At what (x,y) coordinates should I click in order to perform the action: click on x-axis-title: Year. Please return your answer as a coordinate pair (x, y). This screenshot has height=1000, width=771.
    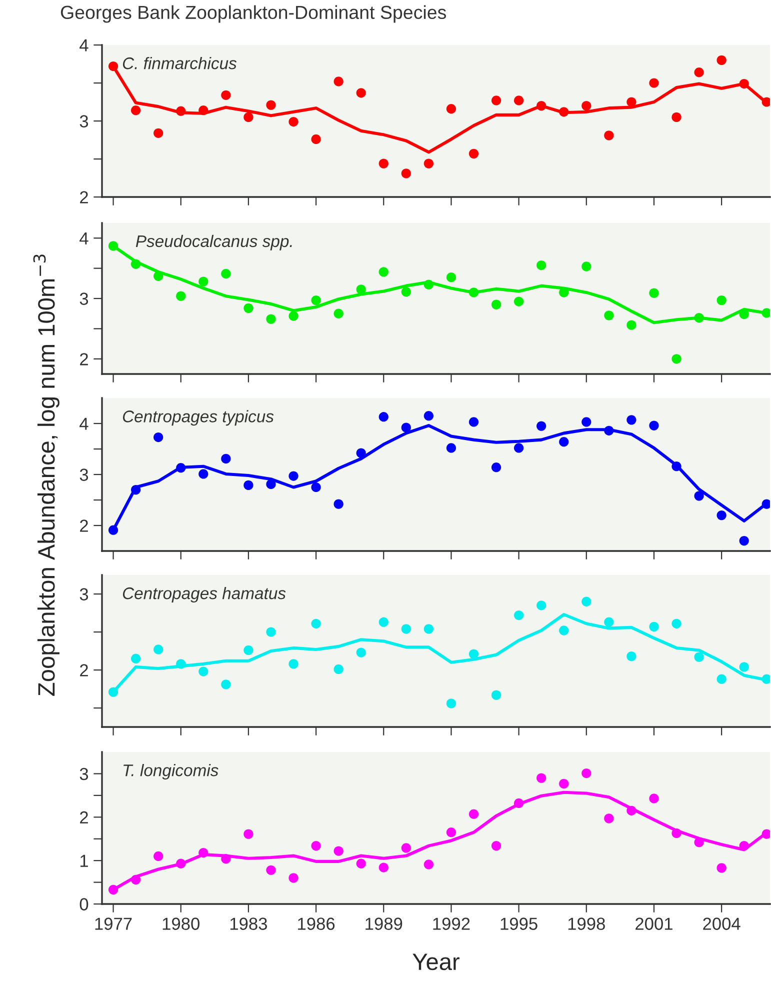
    Looking at the image, I should click on (436, 962).